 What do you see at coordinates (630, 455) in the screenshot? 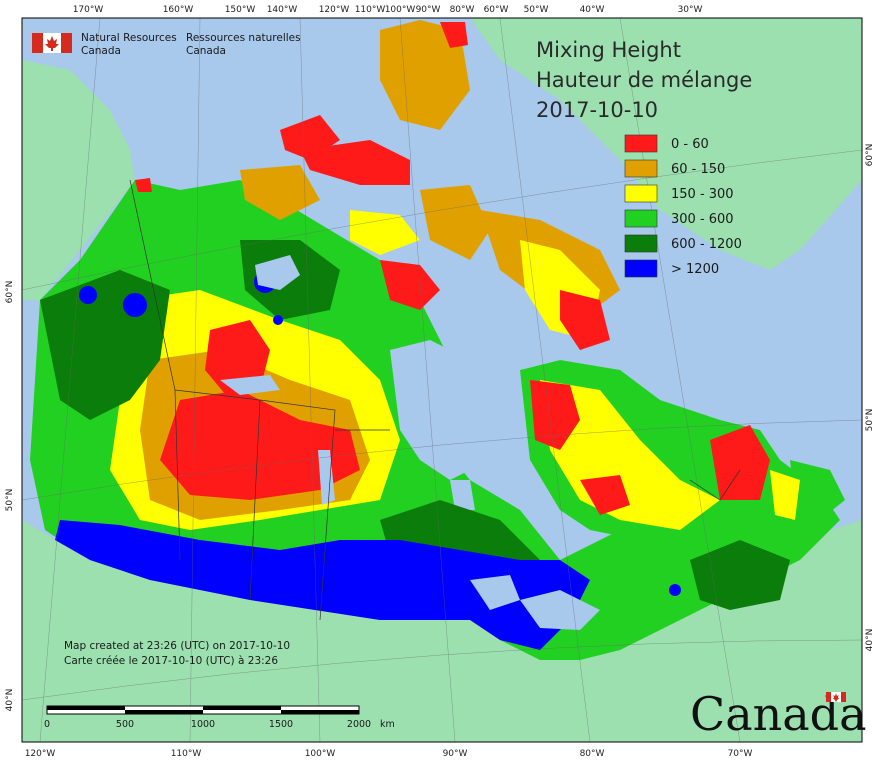
I see `zone-yellow-quebec` at bounding box center [630, 455].